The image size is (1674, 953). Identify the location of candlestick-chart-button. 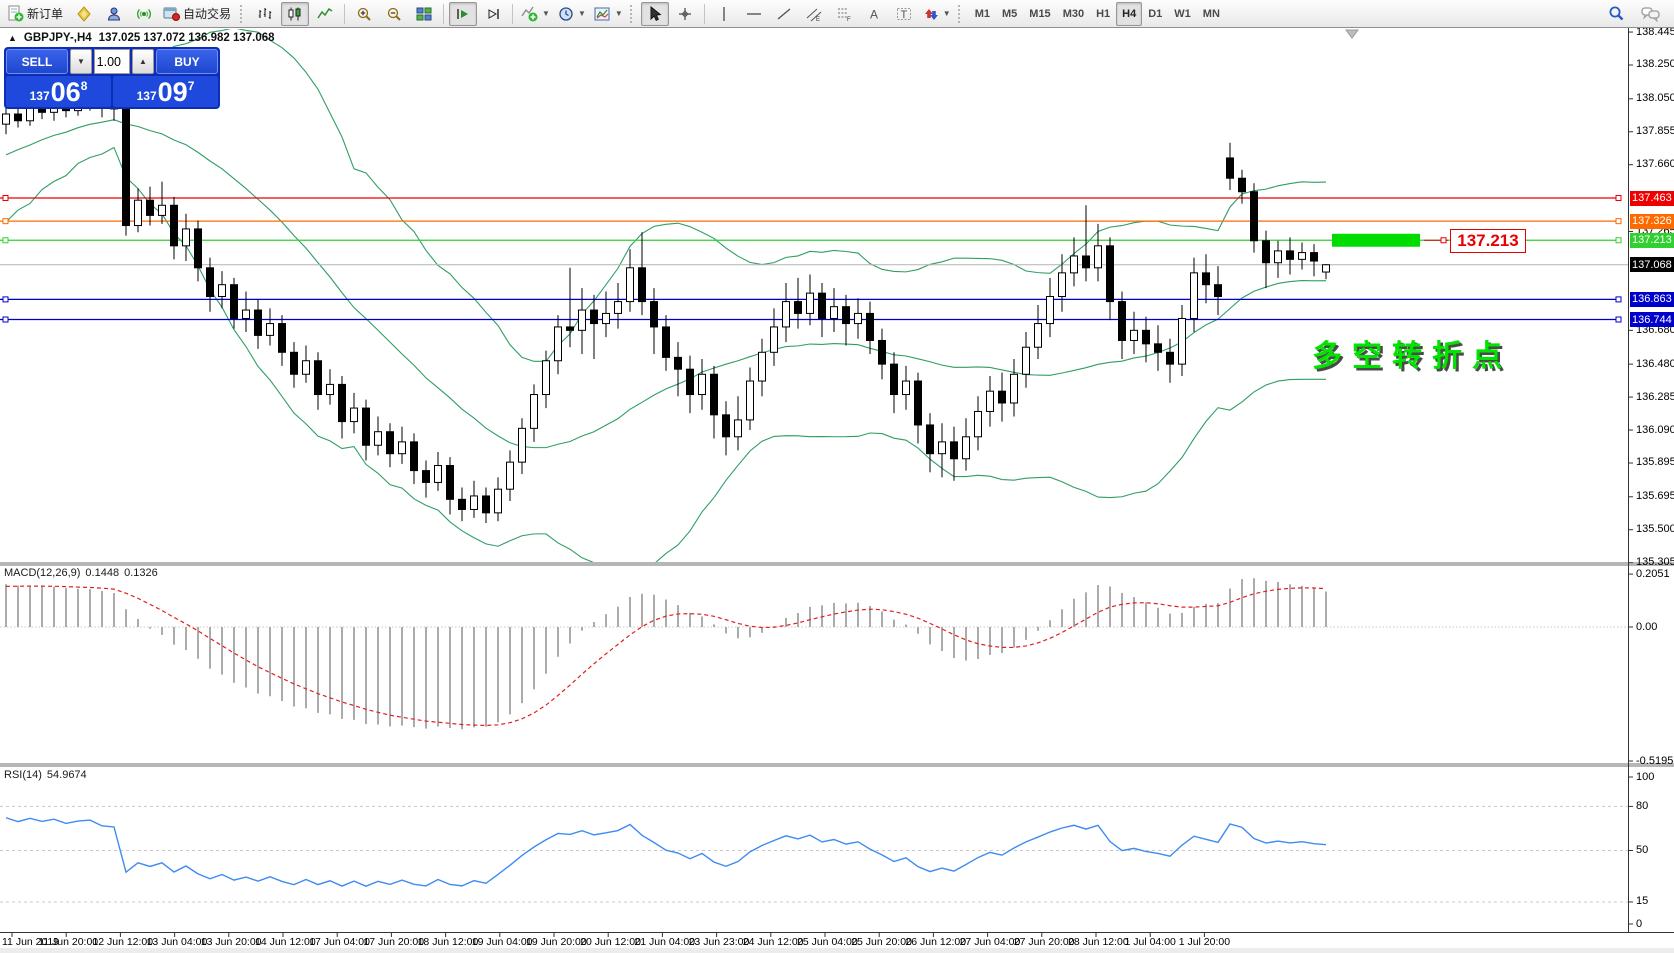
(295, 13).